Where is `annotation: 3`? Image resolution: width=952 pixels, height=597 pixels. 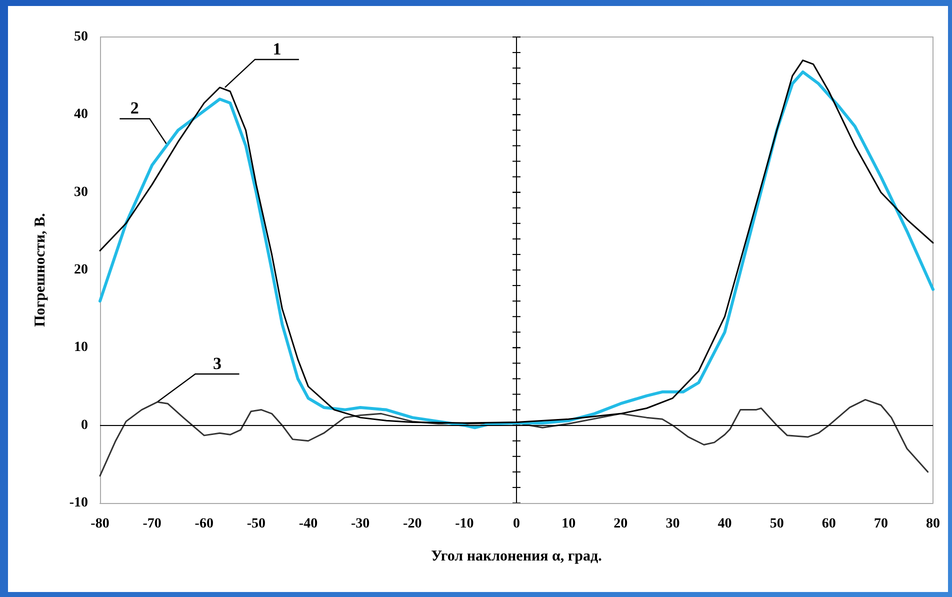
annotation: 3 is located at coordinates (217, 364).